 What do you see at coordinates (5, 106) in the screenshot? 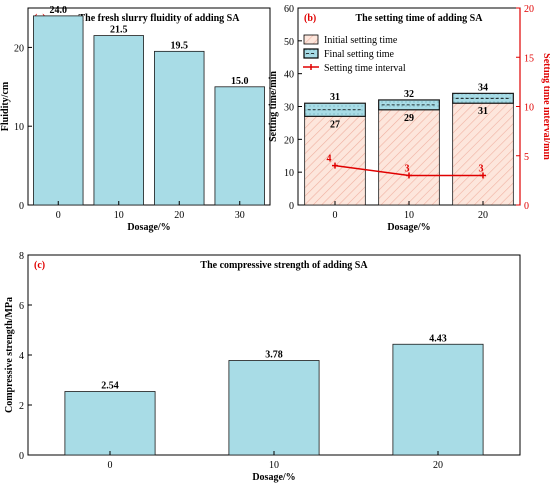
I see `y-axis-label: Fluidity/cm` at bounding box center [5, 106].